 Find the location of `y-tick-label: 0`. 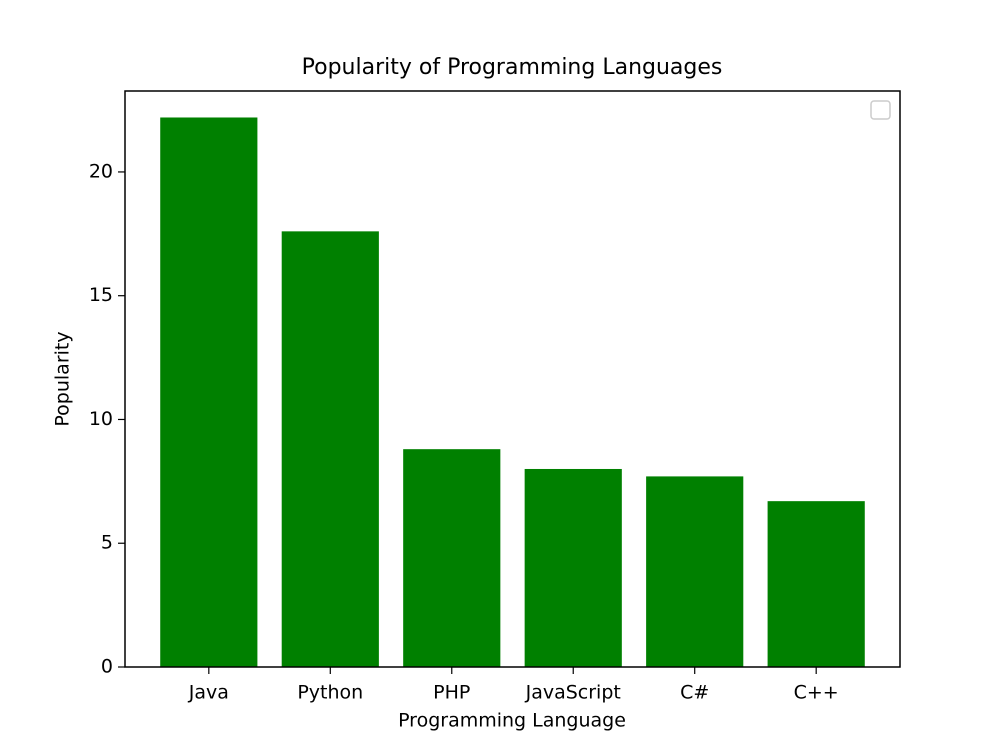

y-tick-label: 0 is located at coordinates (107, 667).